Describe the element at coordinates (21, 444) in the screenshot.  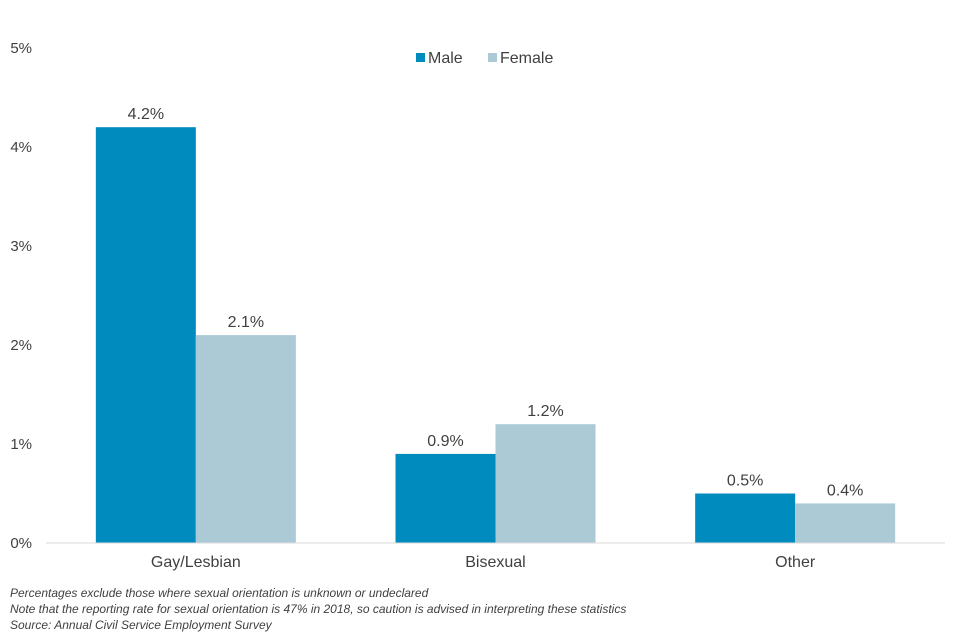
I see `y-tick-label: 1%` at that location.